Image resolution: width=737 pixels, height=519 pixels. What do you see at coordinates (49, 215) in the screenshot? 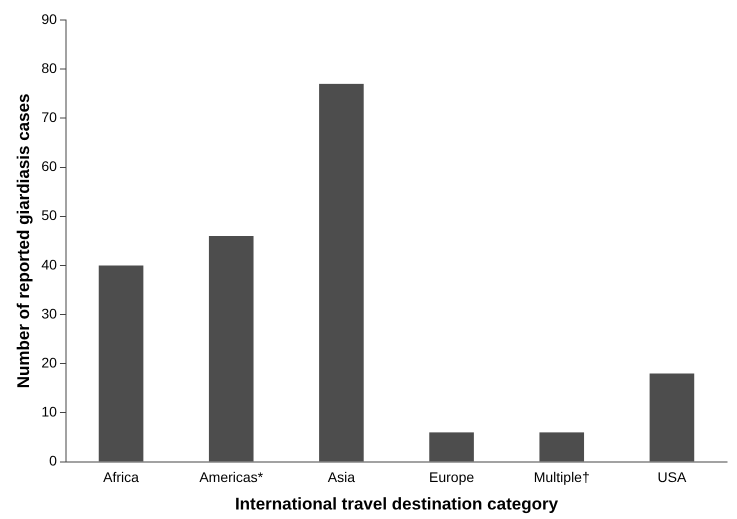
I see `y-tick-label: 50` at bounding box center [49, 215].